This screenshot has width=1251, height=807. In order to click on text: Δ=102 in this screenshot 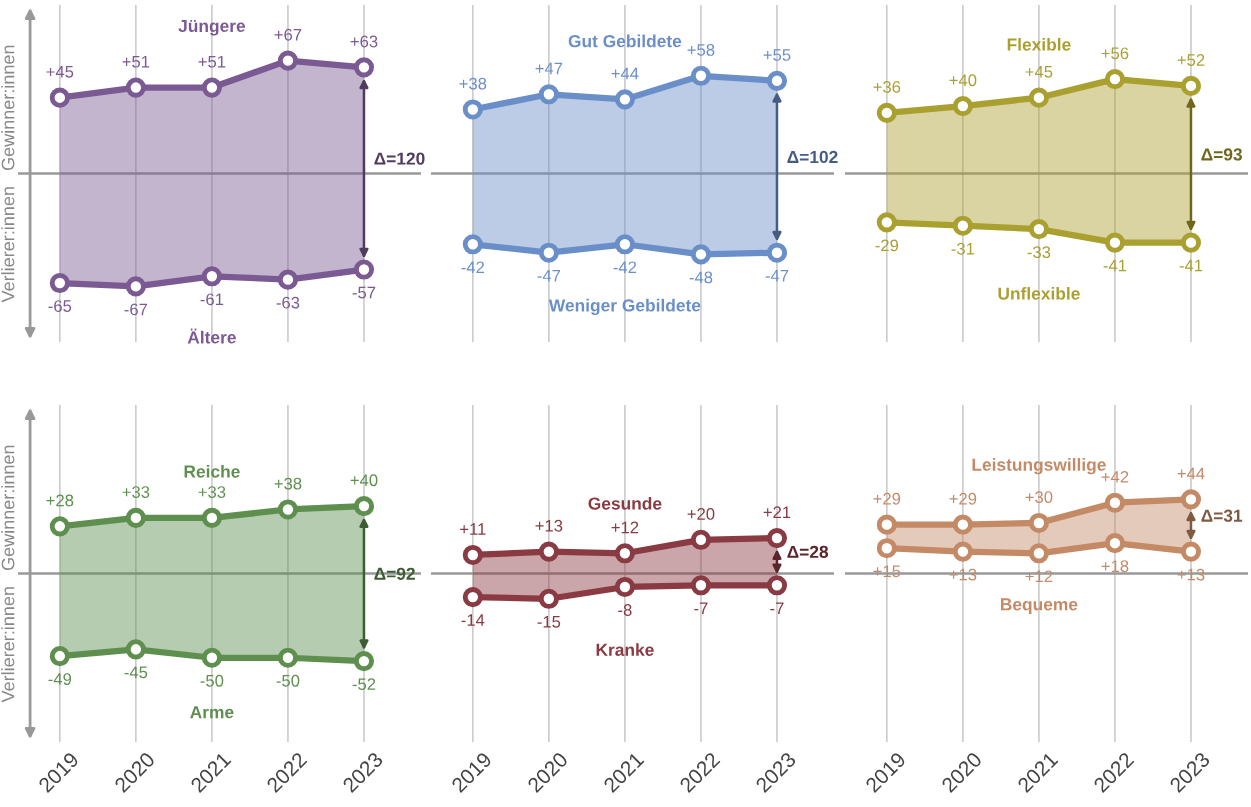, I will do `click(812, 157)`.